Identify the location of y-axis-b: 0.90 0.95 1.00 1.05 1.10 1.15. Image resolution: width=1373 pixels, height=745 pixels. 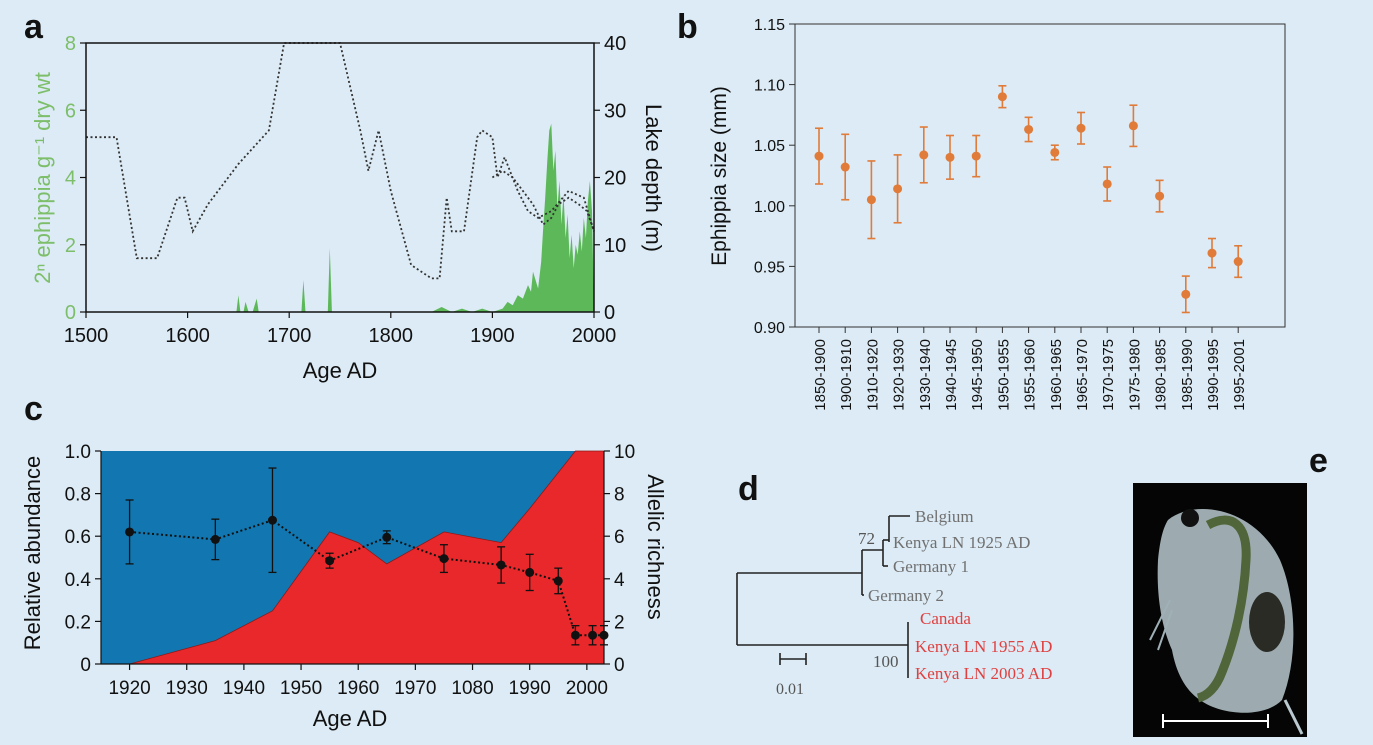
(774, 177).